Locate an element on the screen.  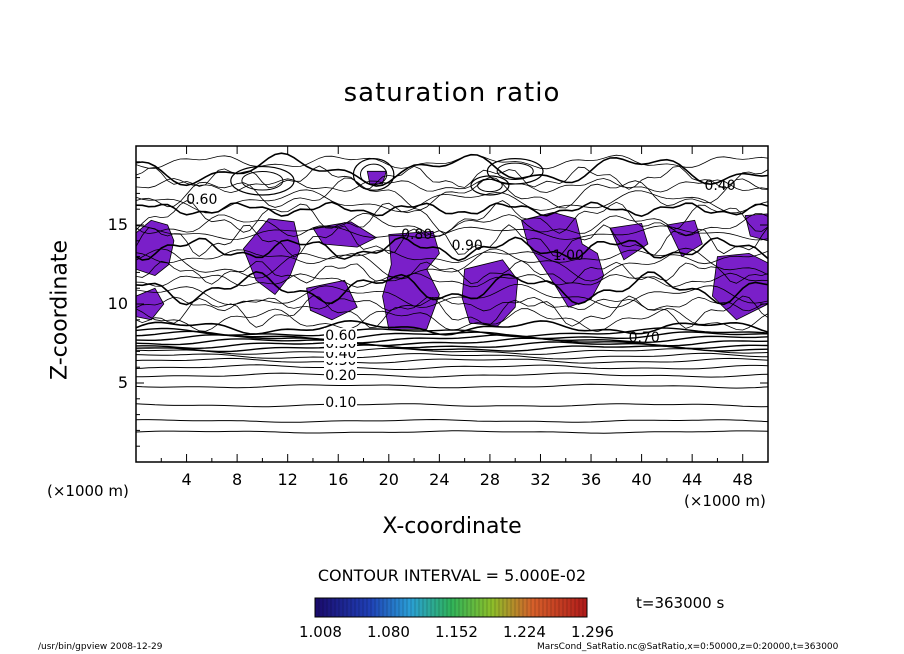
x-tick-label: 12 is located at coordinates (287, 479).